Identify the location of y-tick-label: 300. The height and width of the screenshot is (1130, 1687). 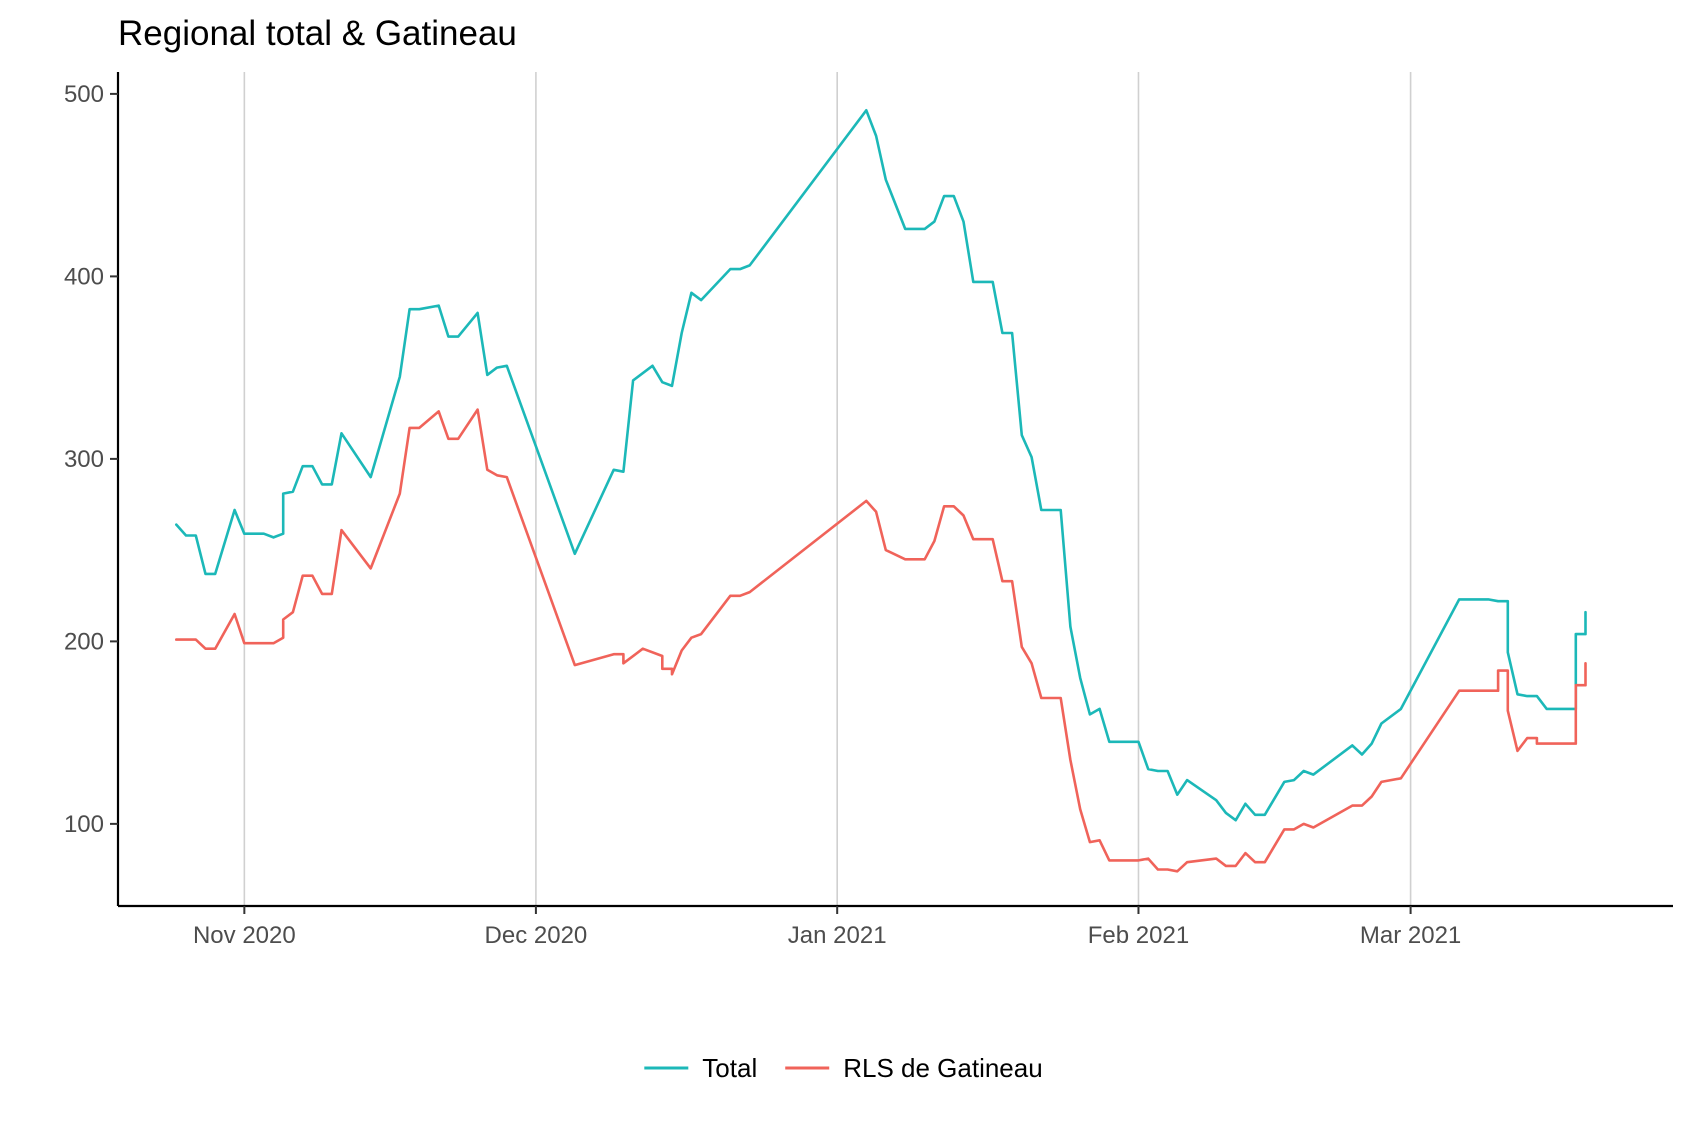
(84, 459).